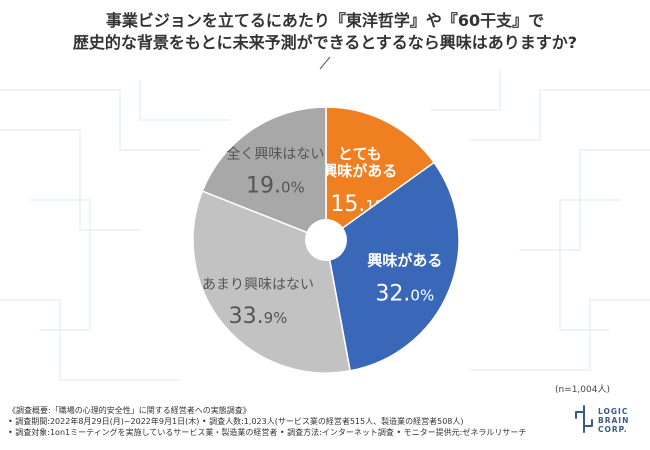 This screenshot has width=650, height=450. Describe the element at coordinates (359, 171) in the screenshot. I see `slice-label-0-line-1: 興味がある` at that location.